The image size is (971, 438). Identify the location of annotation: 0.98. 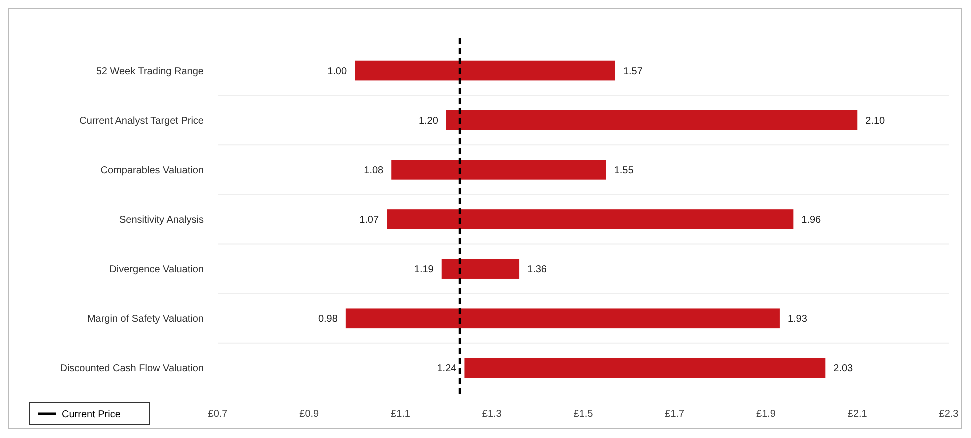
(328, 320).